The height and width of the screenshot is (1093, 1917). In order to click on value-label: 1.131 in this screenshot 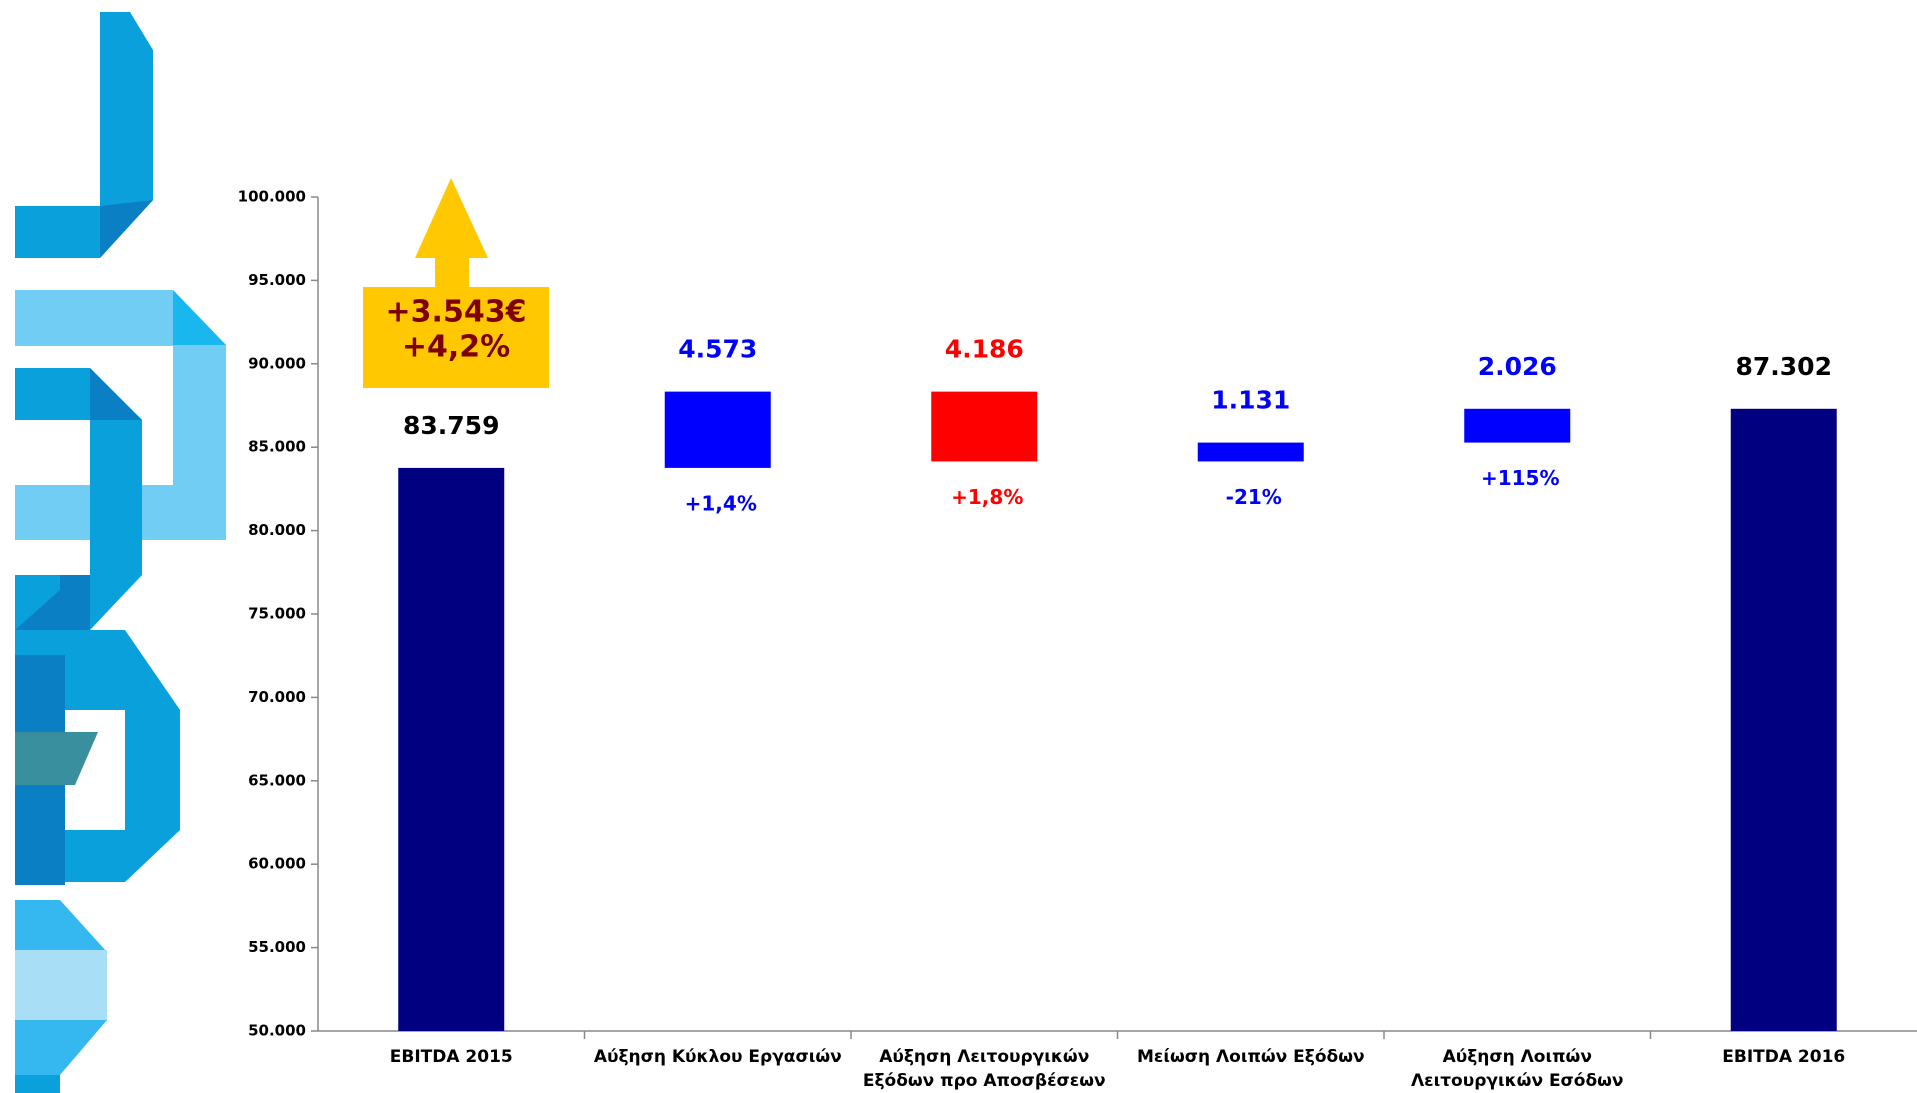, I will do `click(1250, 400)`.